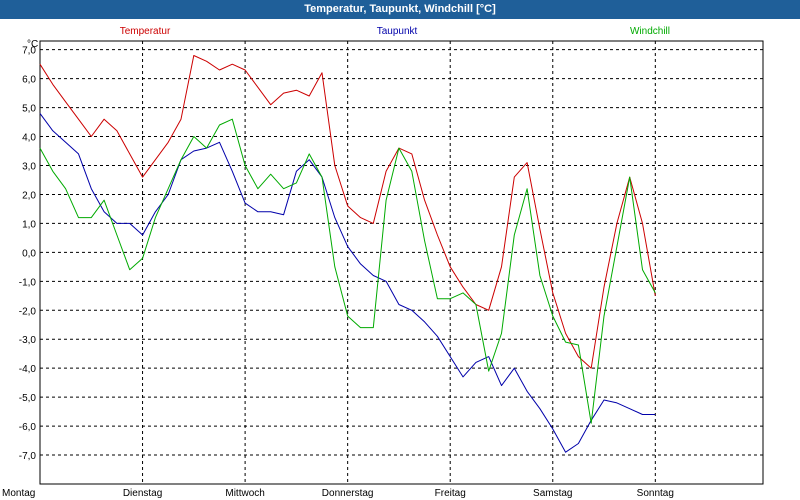  I want to click on legend: Temperatur Taupunkt Windchill, so click(395, 31).